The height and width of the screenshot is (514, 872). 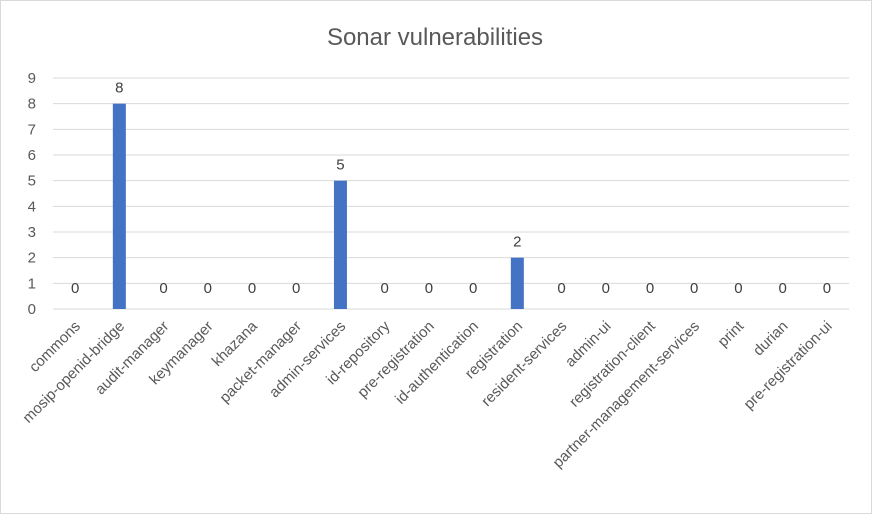 I want to click on x-category-label: admin-services, so click(x=307, y=359).